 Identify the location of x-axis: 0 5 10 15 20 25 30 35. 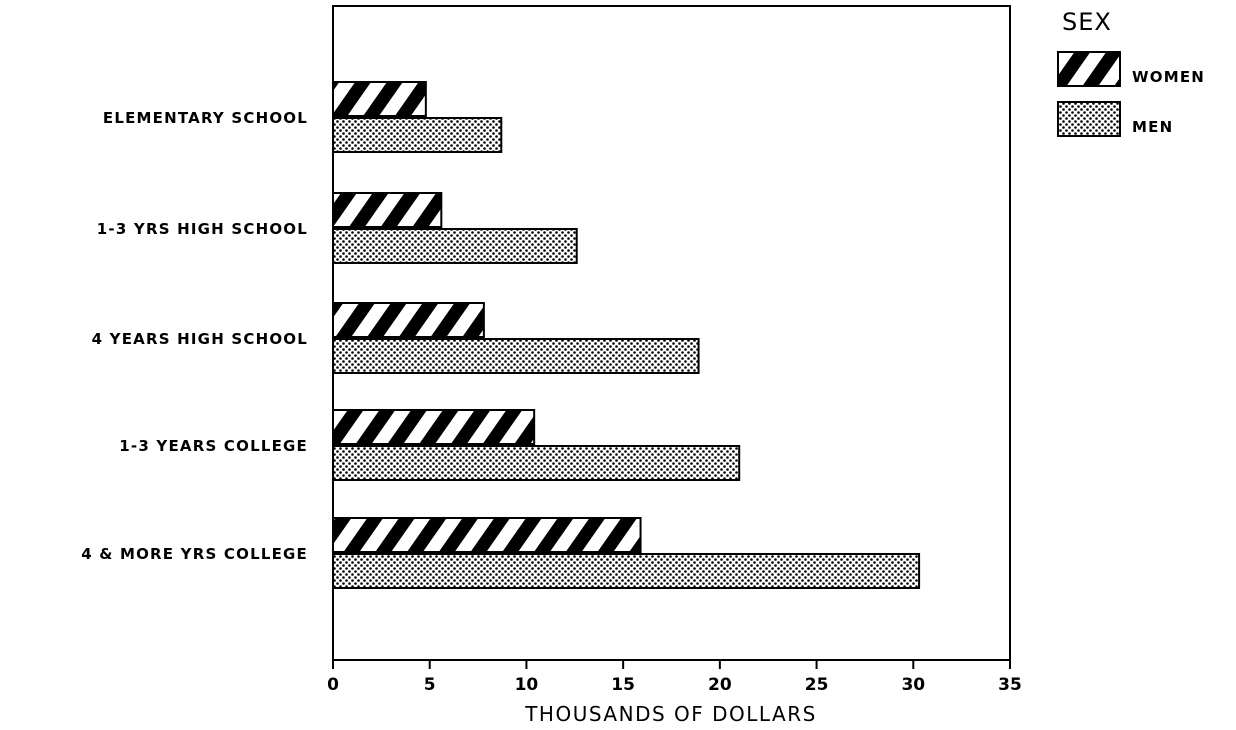
(674, 677).